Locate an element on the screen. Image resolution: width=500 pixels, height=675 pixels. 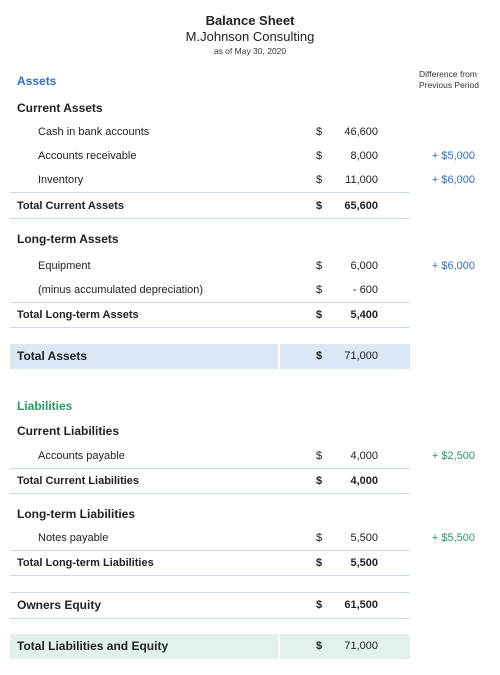
owners-equity-row: Owners Equity $ 61,500 is located at coordinates (210, 605).